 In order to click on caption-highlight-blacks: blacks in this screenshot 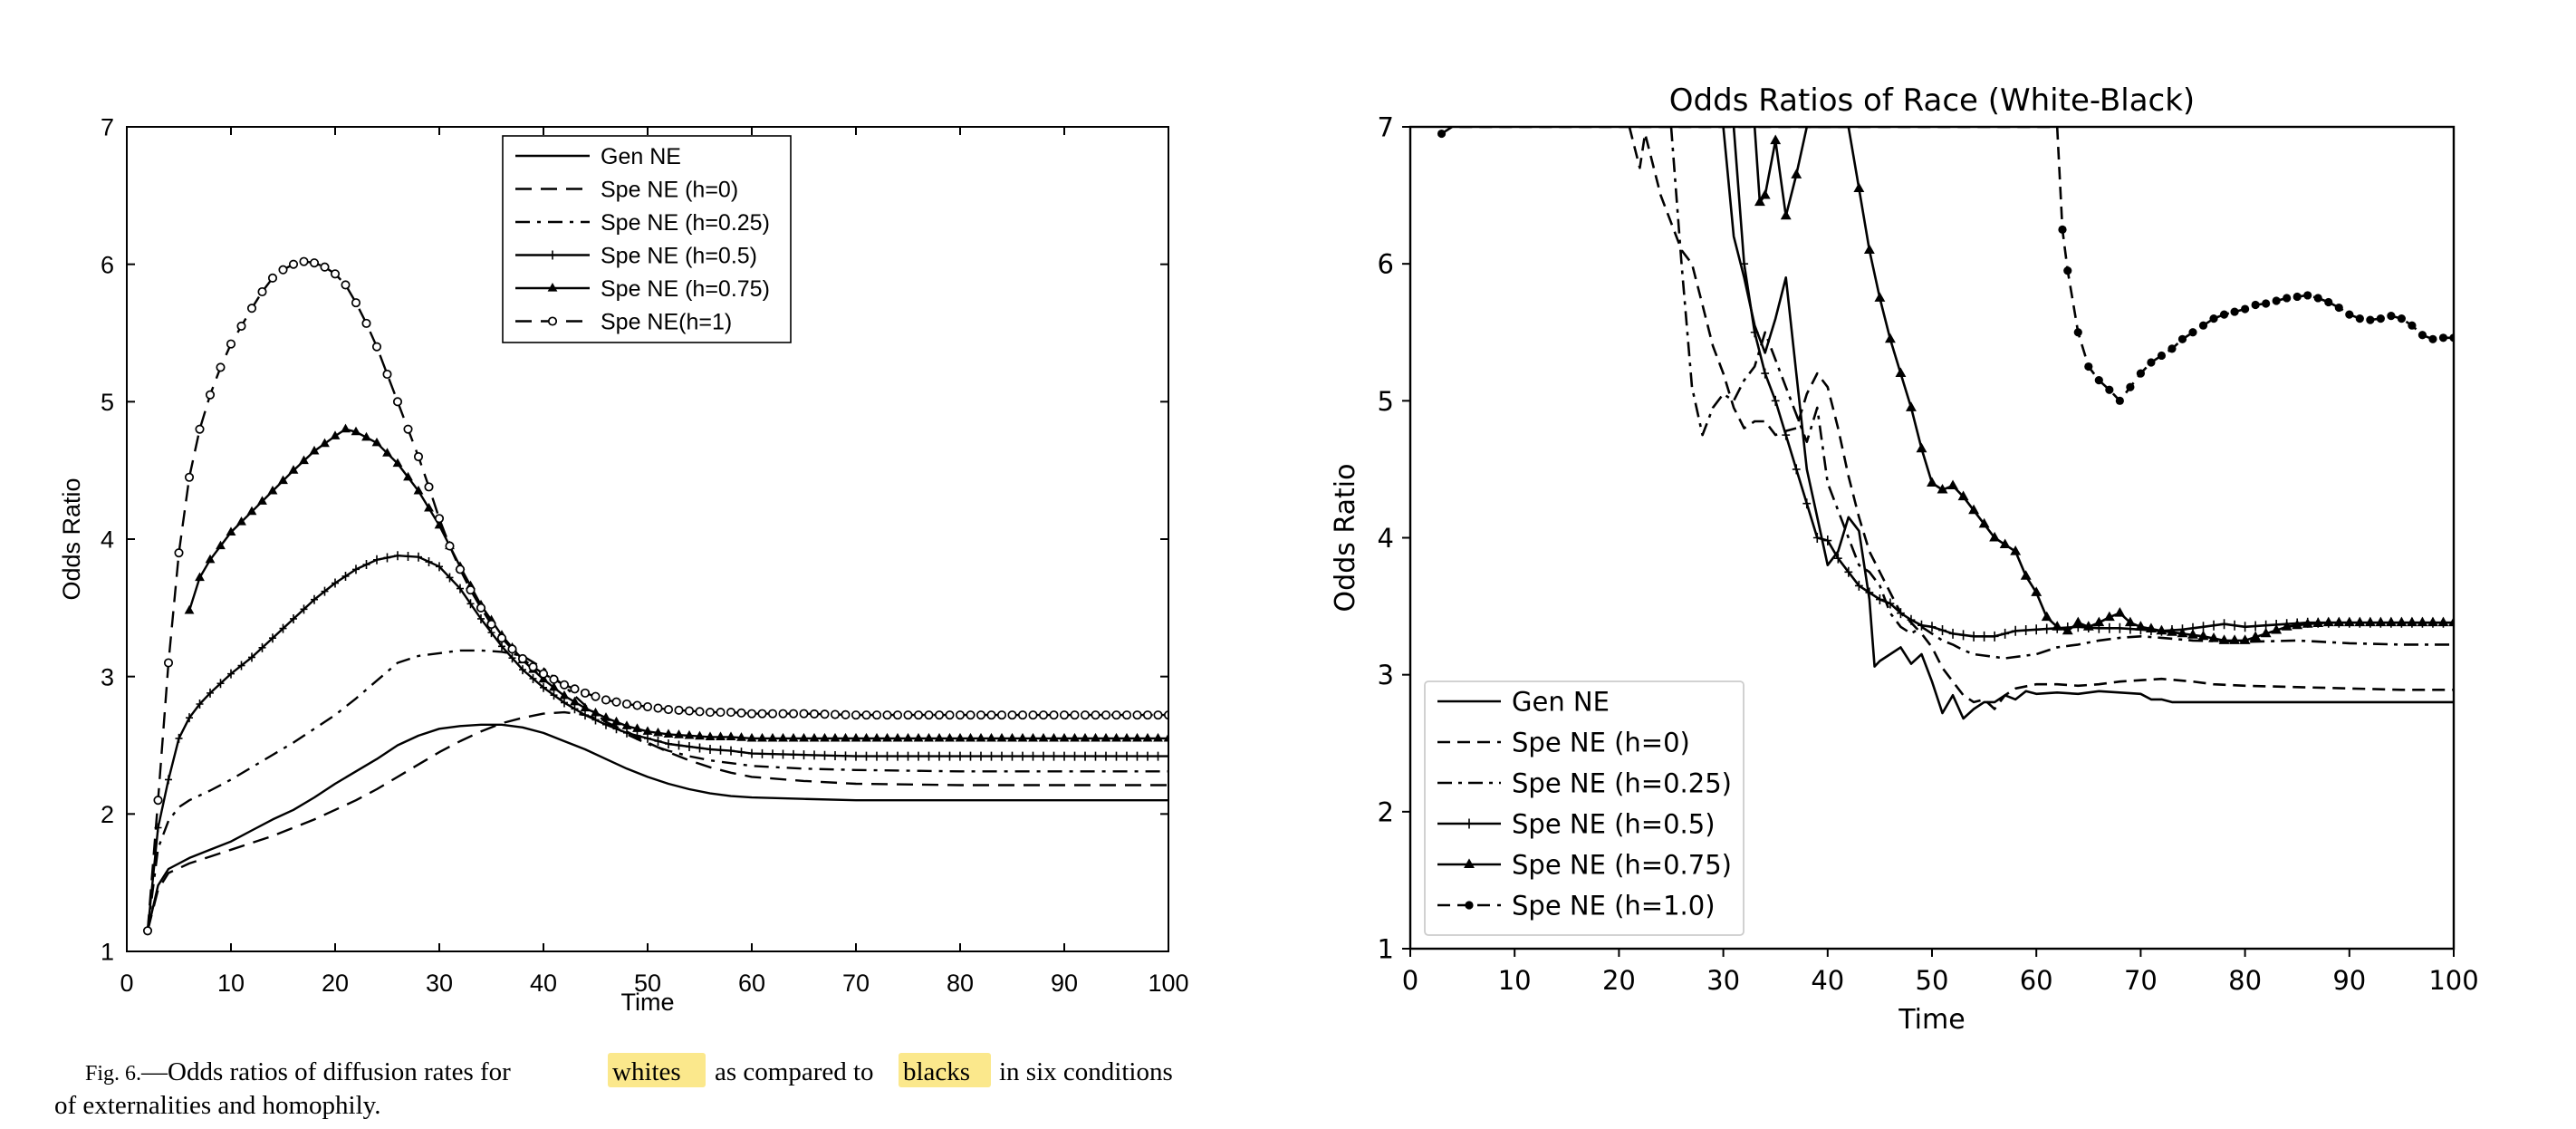, I will do `click(936, 1071)`.